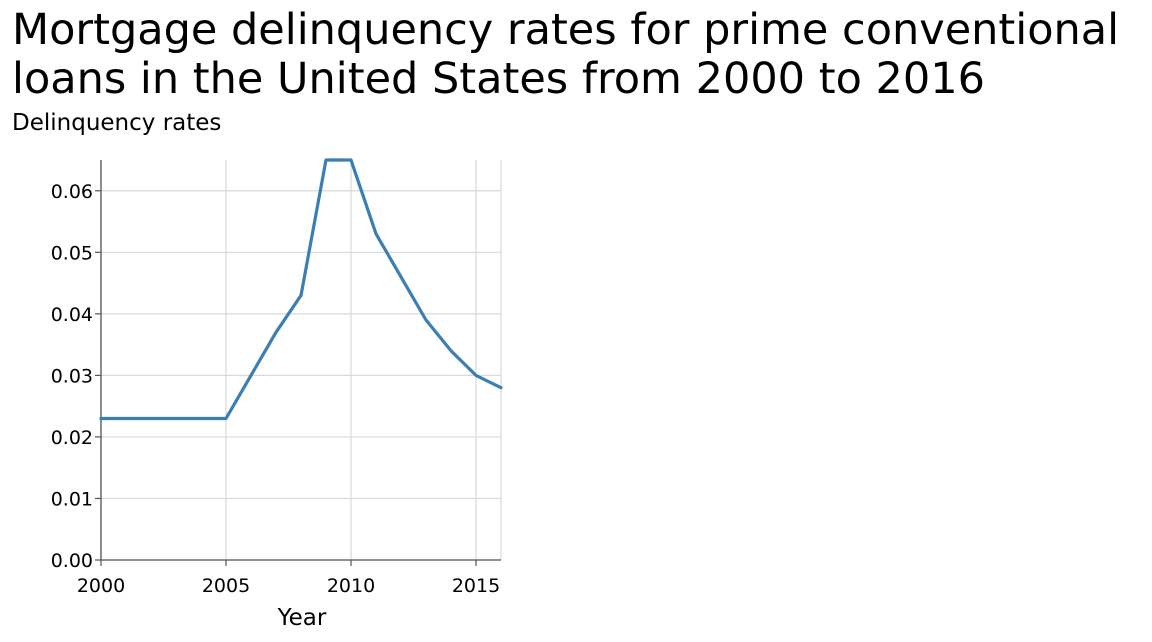 The image size is (1152, 642). What do you see at coordinates (72, 561) in the screenshot?
I see `y-tick-label: 0.00` at bounding box center [72, 561].